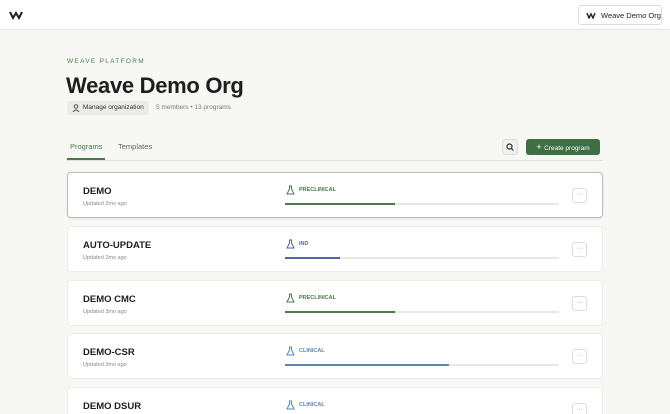 The image size is (670, 414). I want to click on org-button: Weave Demo Org, so click(620, 15).